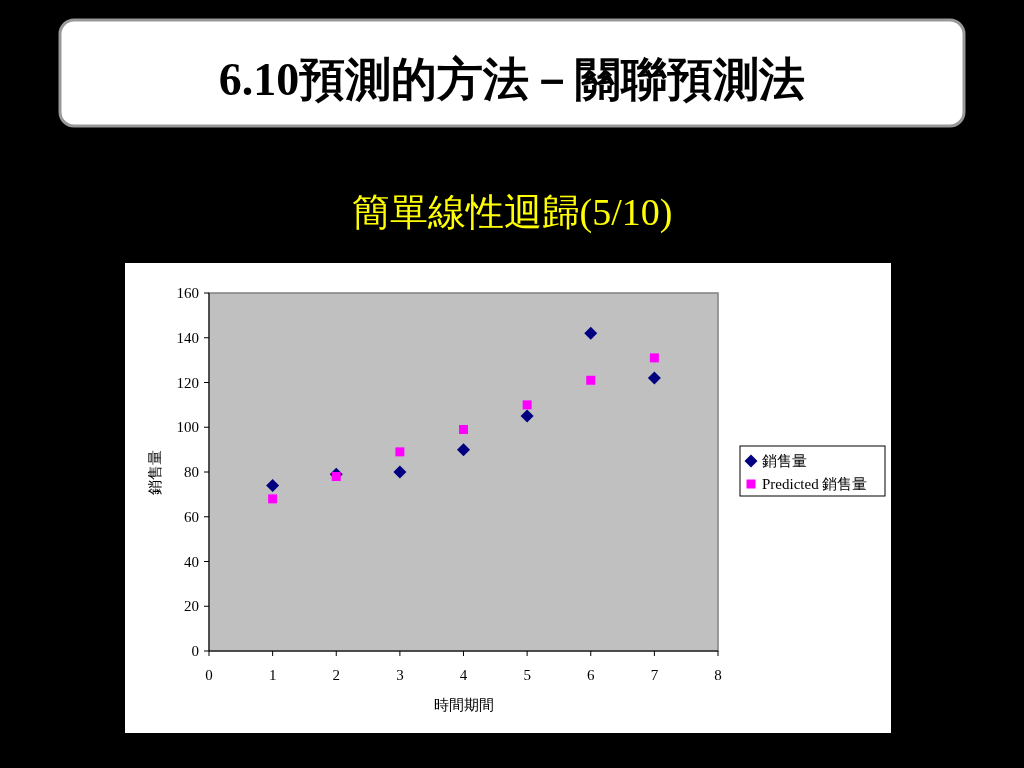 Image resolution: width=1024 pixels, height=768 pixels. What do you see at coordinates (718, 675) in the screenshot?
I see `x-tick-label: 8` at bounding box center [718, 675].